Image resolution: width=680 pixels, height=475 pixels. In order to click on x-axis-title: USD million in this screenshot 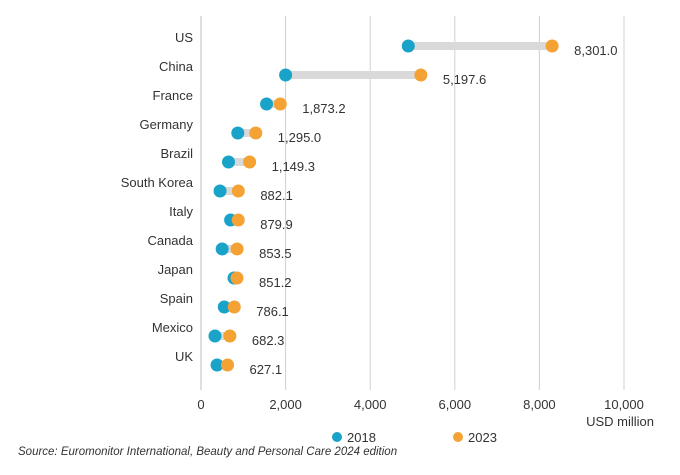, I will do `click(620, 421)`.